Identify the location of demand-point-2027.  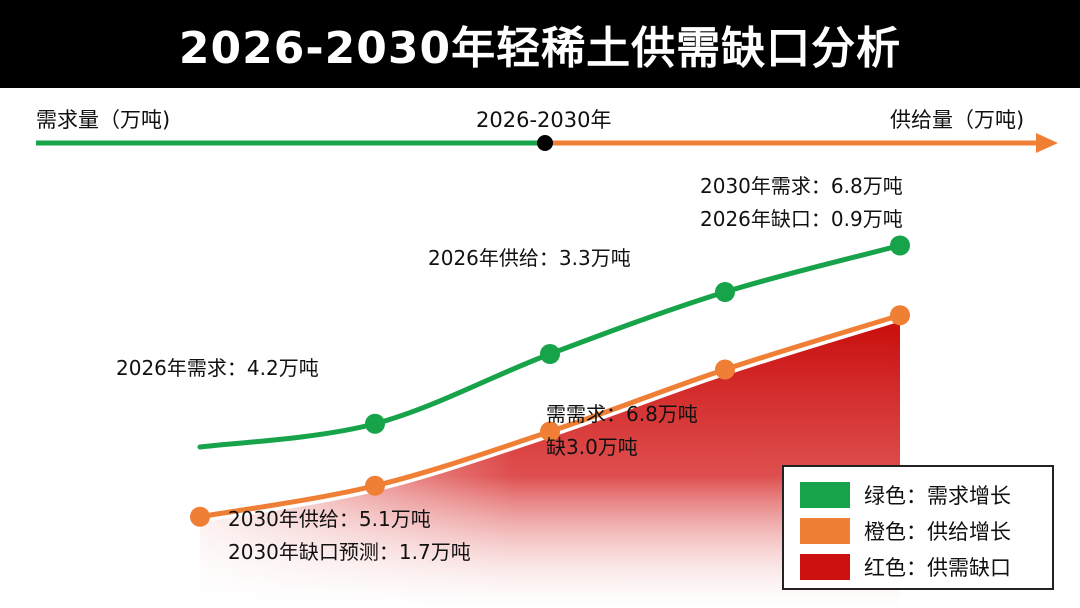
(375, 423).